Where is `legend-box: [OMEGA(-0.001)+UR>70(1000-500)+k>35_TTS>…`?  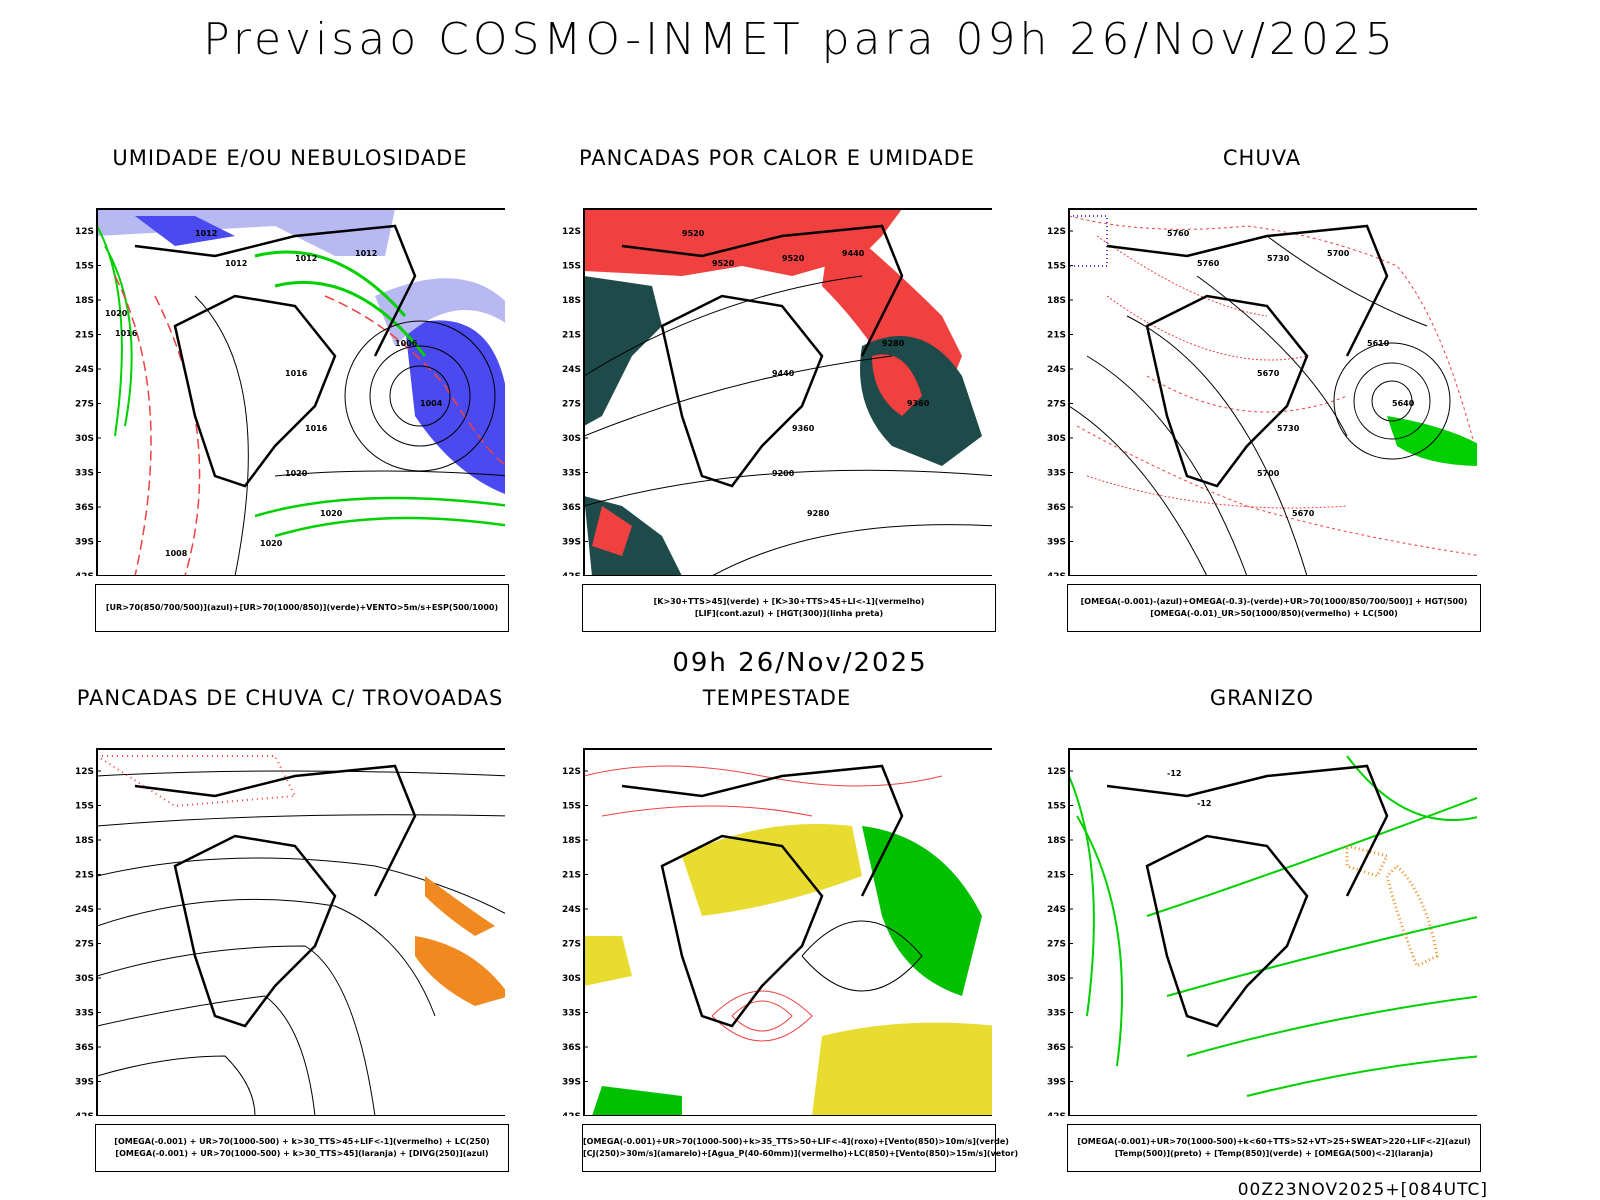 legend-box: [OMEGA(-0.001)+UR>70(1000-500)+k>35_TTS>… is located at coordinates (800, 1148).